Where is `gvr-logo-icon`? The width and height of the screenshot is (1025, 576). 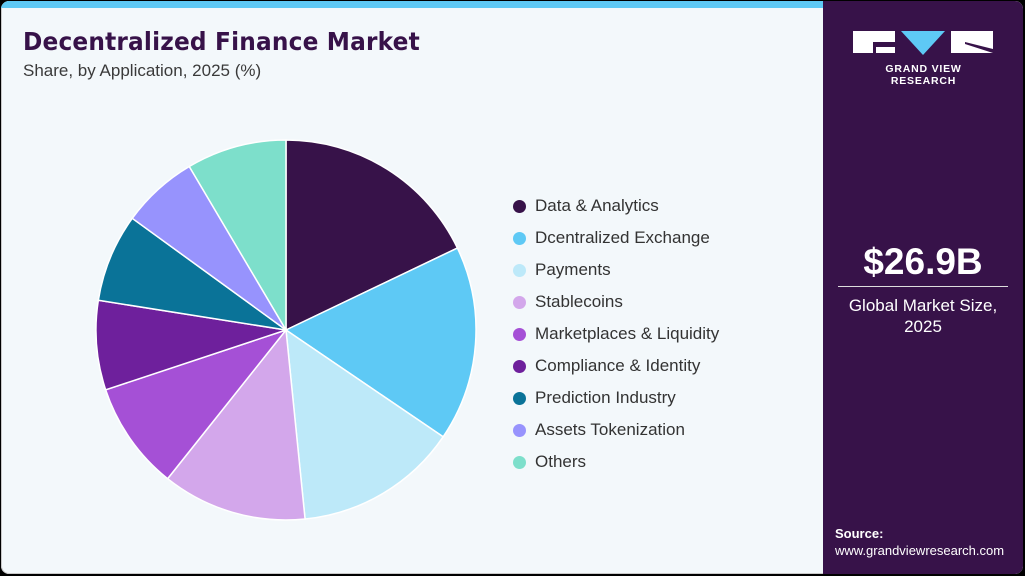 gvr-logo-icon is located at coordinates (923, 43).